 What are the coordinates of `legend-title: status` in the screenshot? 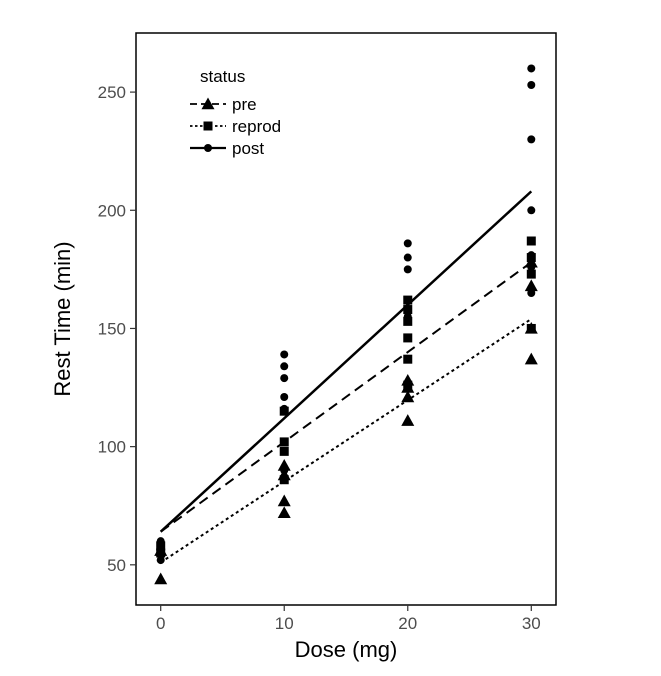 It's located at (222, 76).